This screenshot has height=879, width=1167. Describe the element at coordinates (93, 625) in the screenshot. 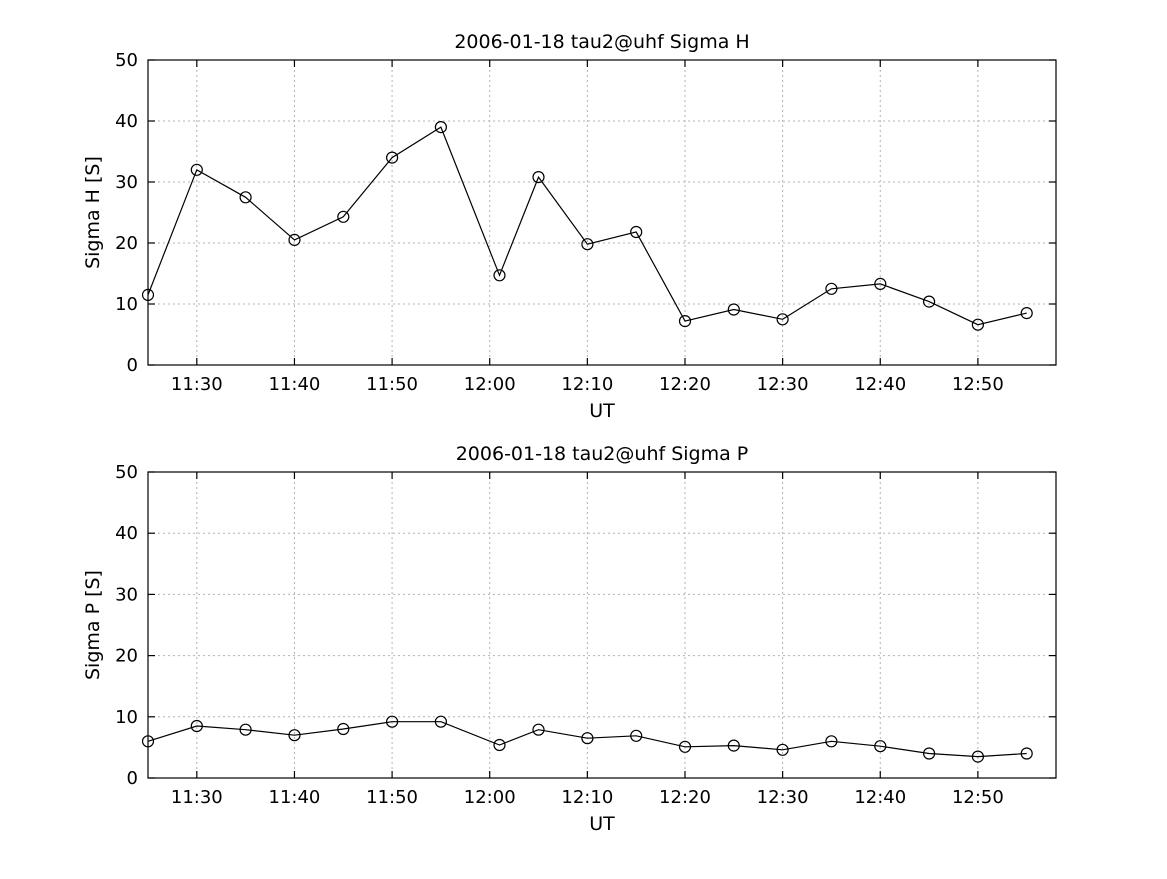

I see `y-axis-label: Sigma P [S]` at that location.